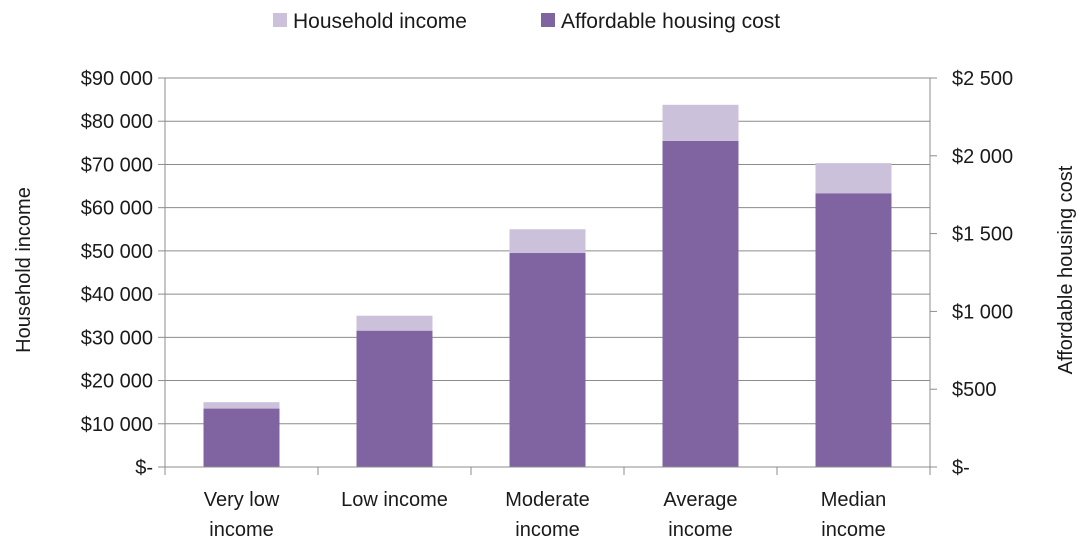 This screenshot has height=544, width=1078. What do you see at coordinates (242, 515) in the screenshot?
I see `category-label: Very low income` at bounding box center [242, 515].